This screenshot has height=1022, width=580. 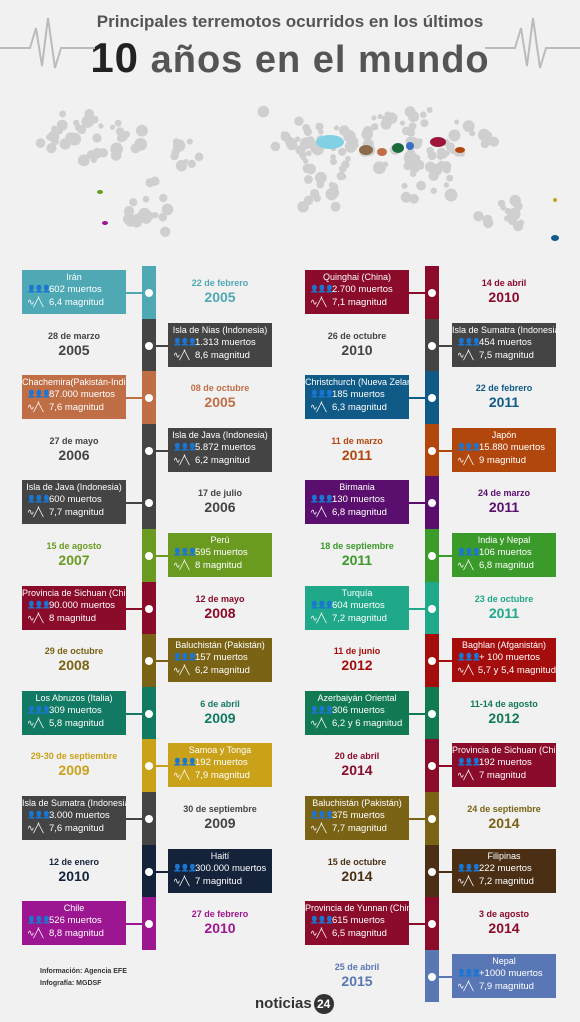 I want to click on date-day: 24 de septiembre, so click(x=504, y=809).